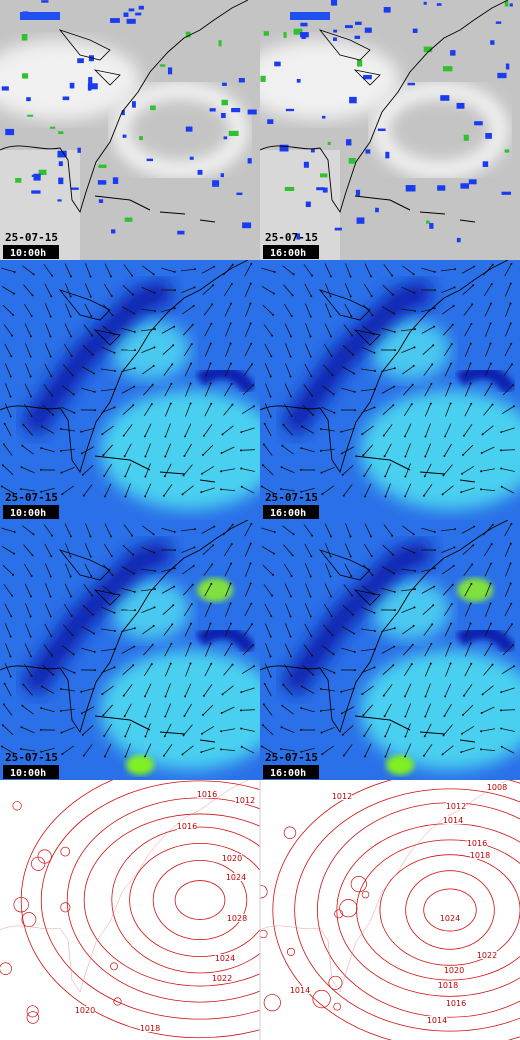 The height and width of the screenshot is (1040, 520). What do you see at coordinates (330, 80) in the screenshot?
I see `cloud` at bounding box center [330, 80].